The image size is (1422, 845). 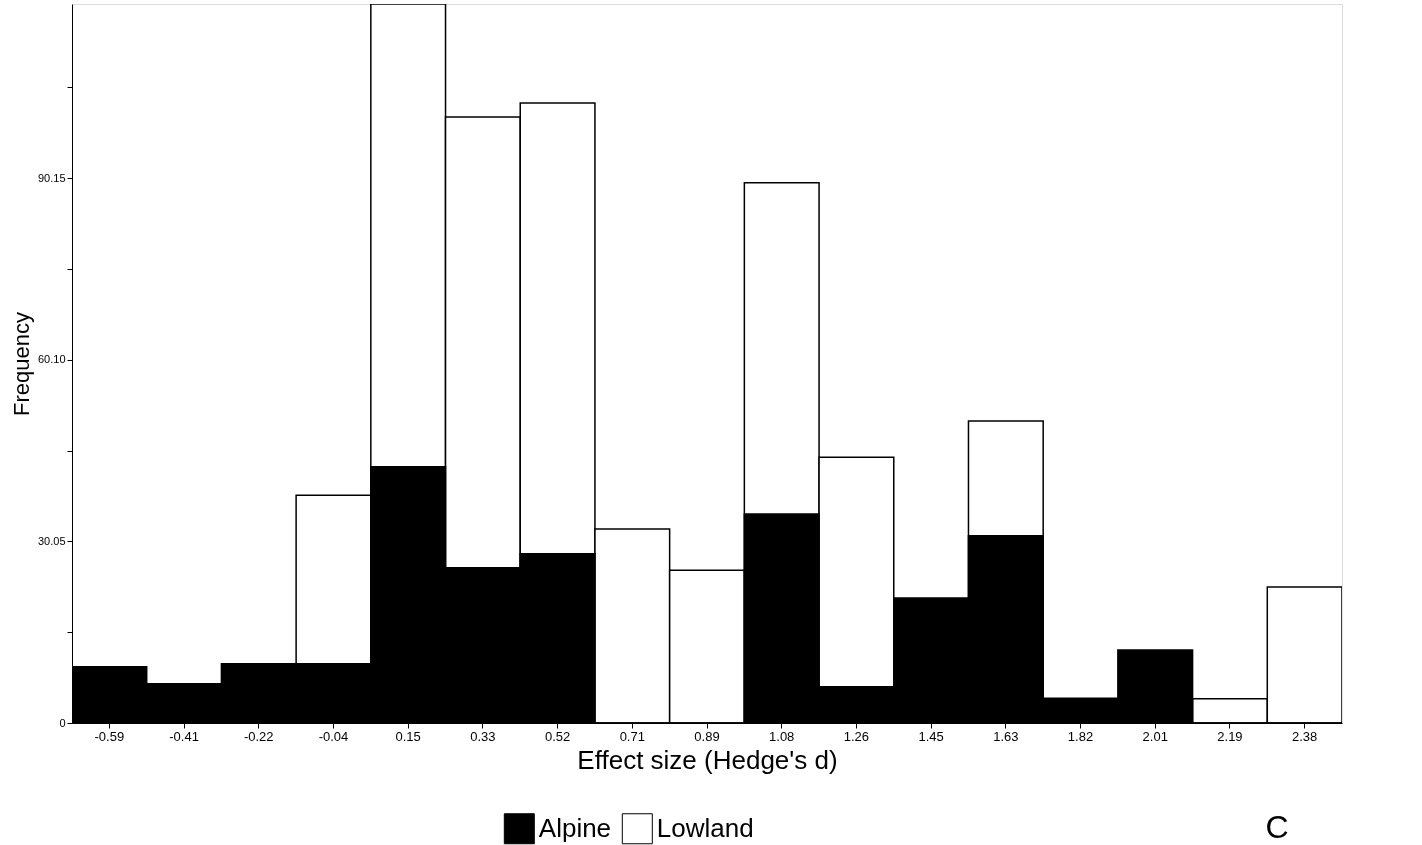 What do you see at coordinates (1080, 736) in the screenshot?
I see `x-tick-label: 1.82` at bounding box center [1080, 736].